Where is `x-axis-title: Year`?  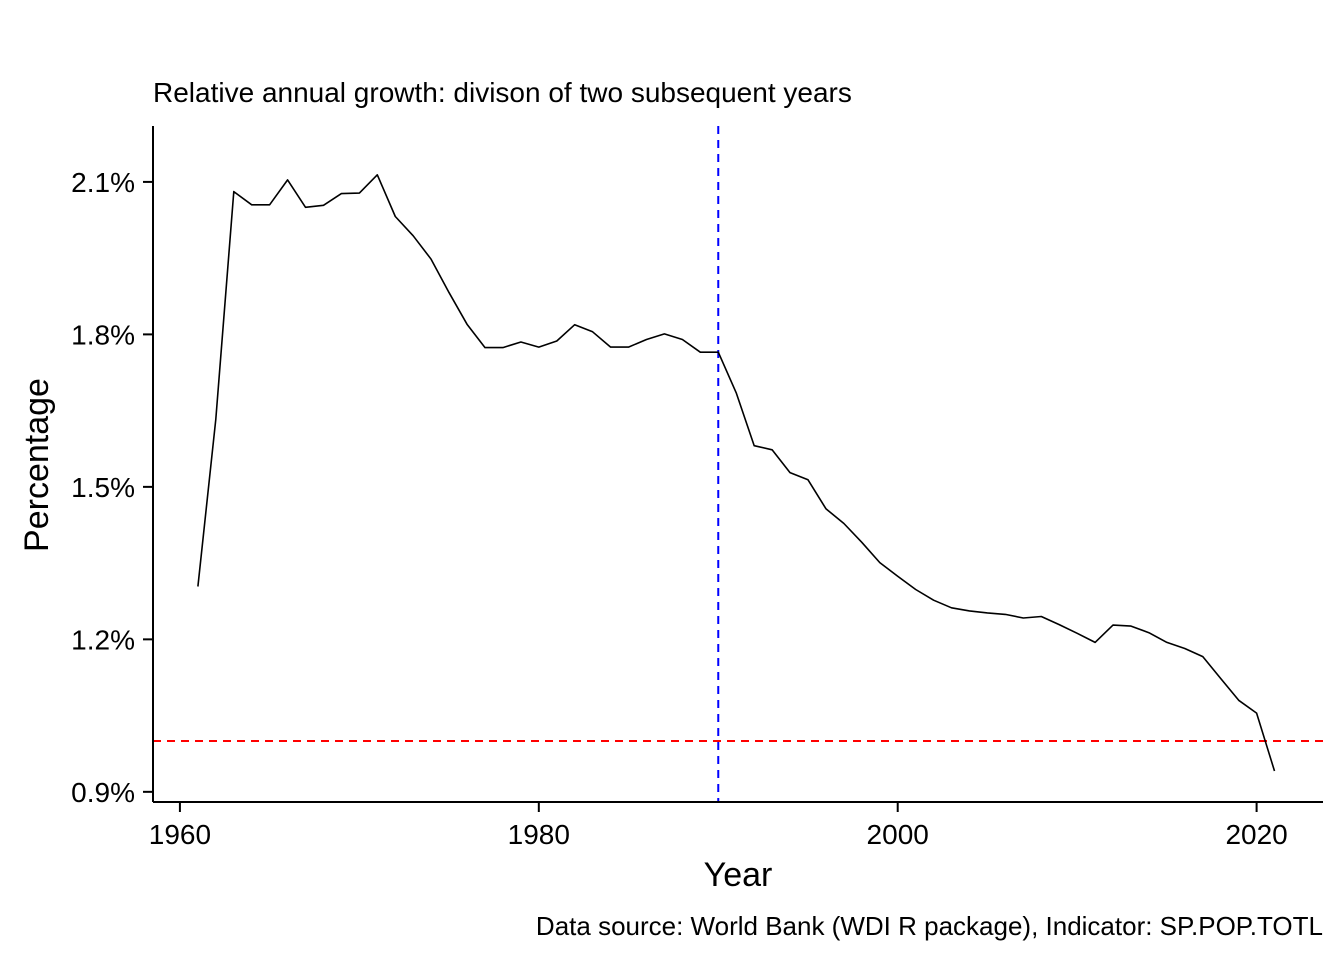
x-axis-title: Year is located at coordinates (738, 875).